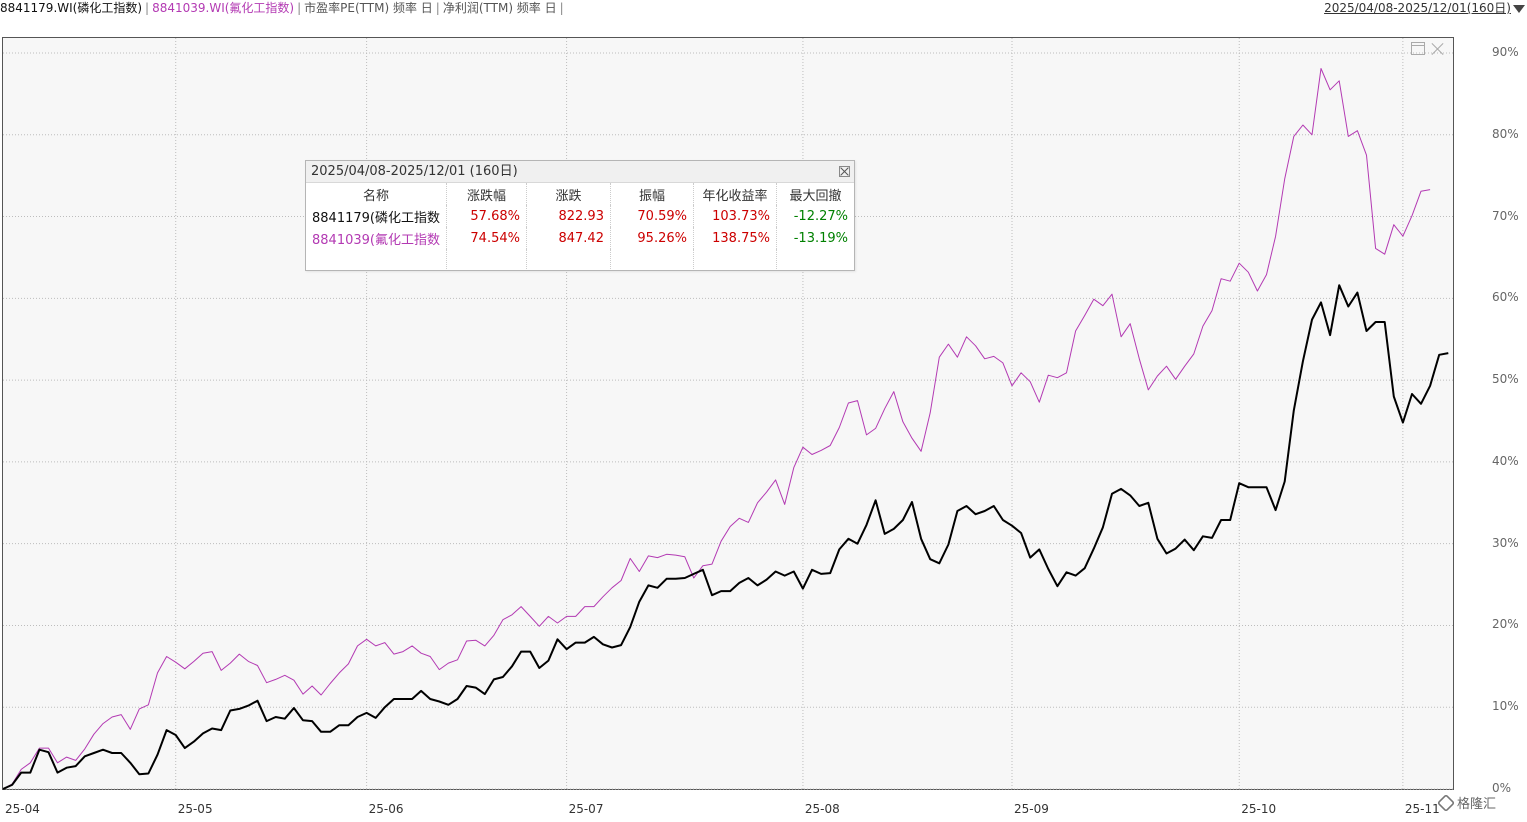 The height and width of the screenshot is (822, 1527). What do you see at coordinates (1505, 297) in the screenshot?
I see `y-tick-label: 60%` at bounding box center [1505, 297].